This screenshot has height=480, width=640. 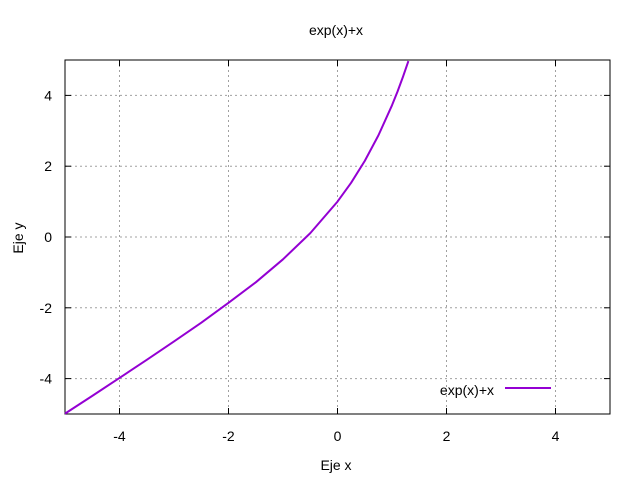 I want to click on y-tick-label: 0, so click(x=48, y=237).